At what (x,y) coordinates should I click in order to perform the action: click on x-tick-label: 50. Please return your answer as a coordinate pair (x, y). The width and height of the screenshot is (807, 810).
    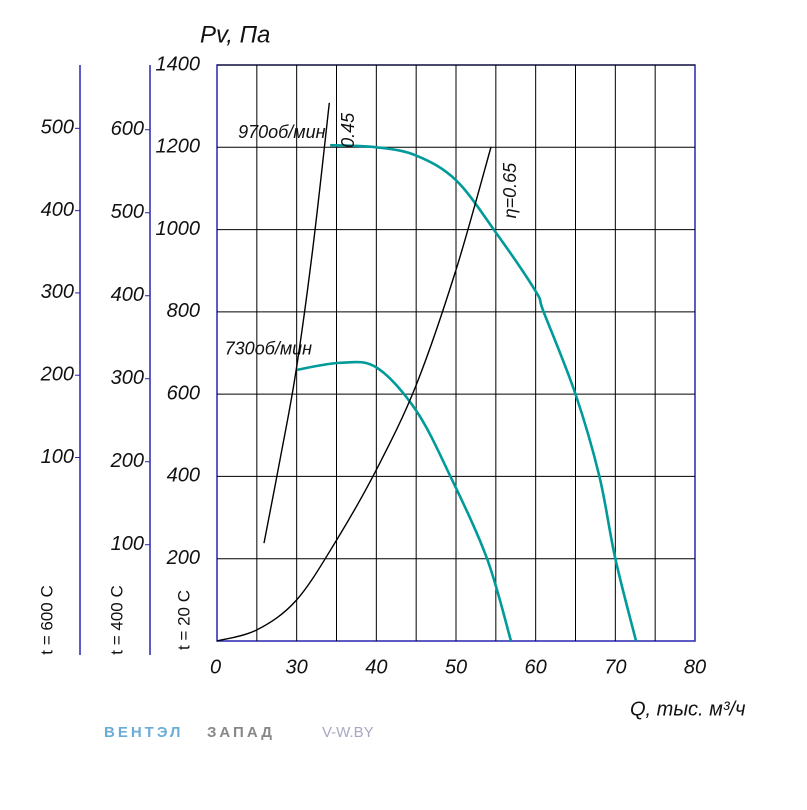
    Looking at the image, I should click on (456, 667).